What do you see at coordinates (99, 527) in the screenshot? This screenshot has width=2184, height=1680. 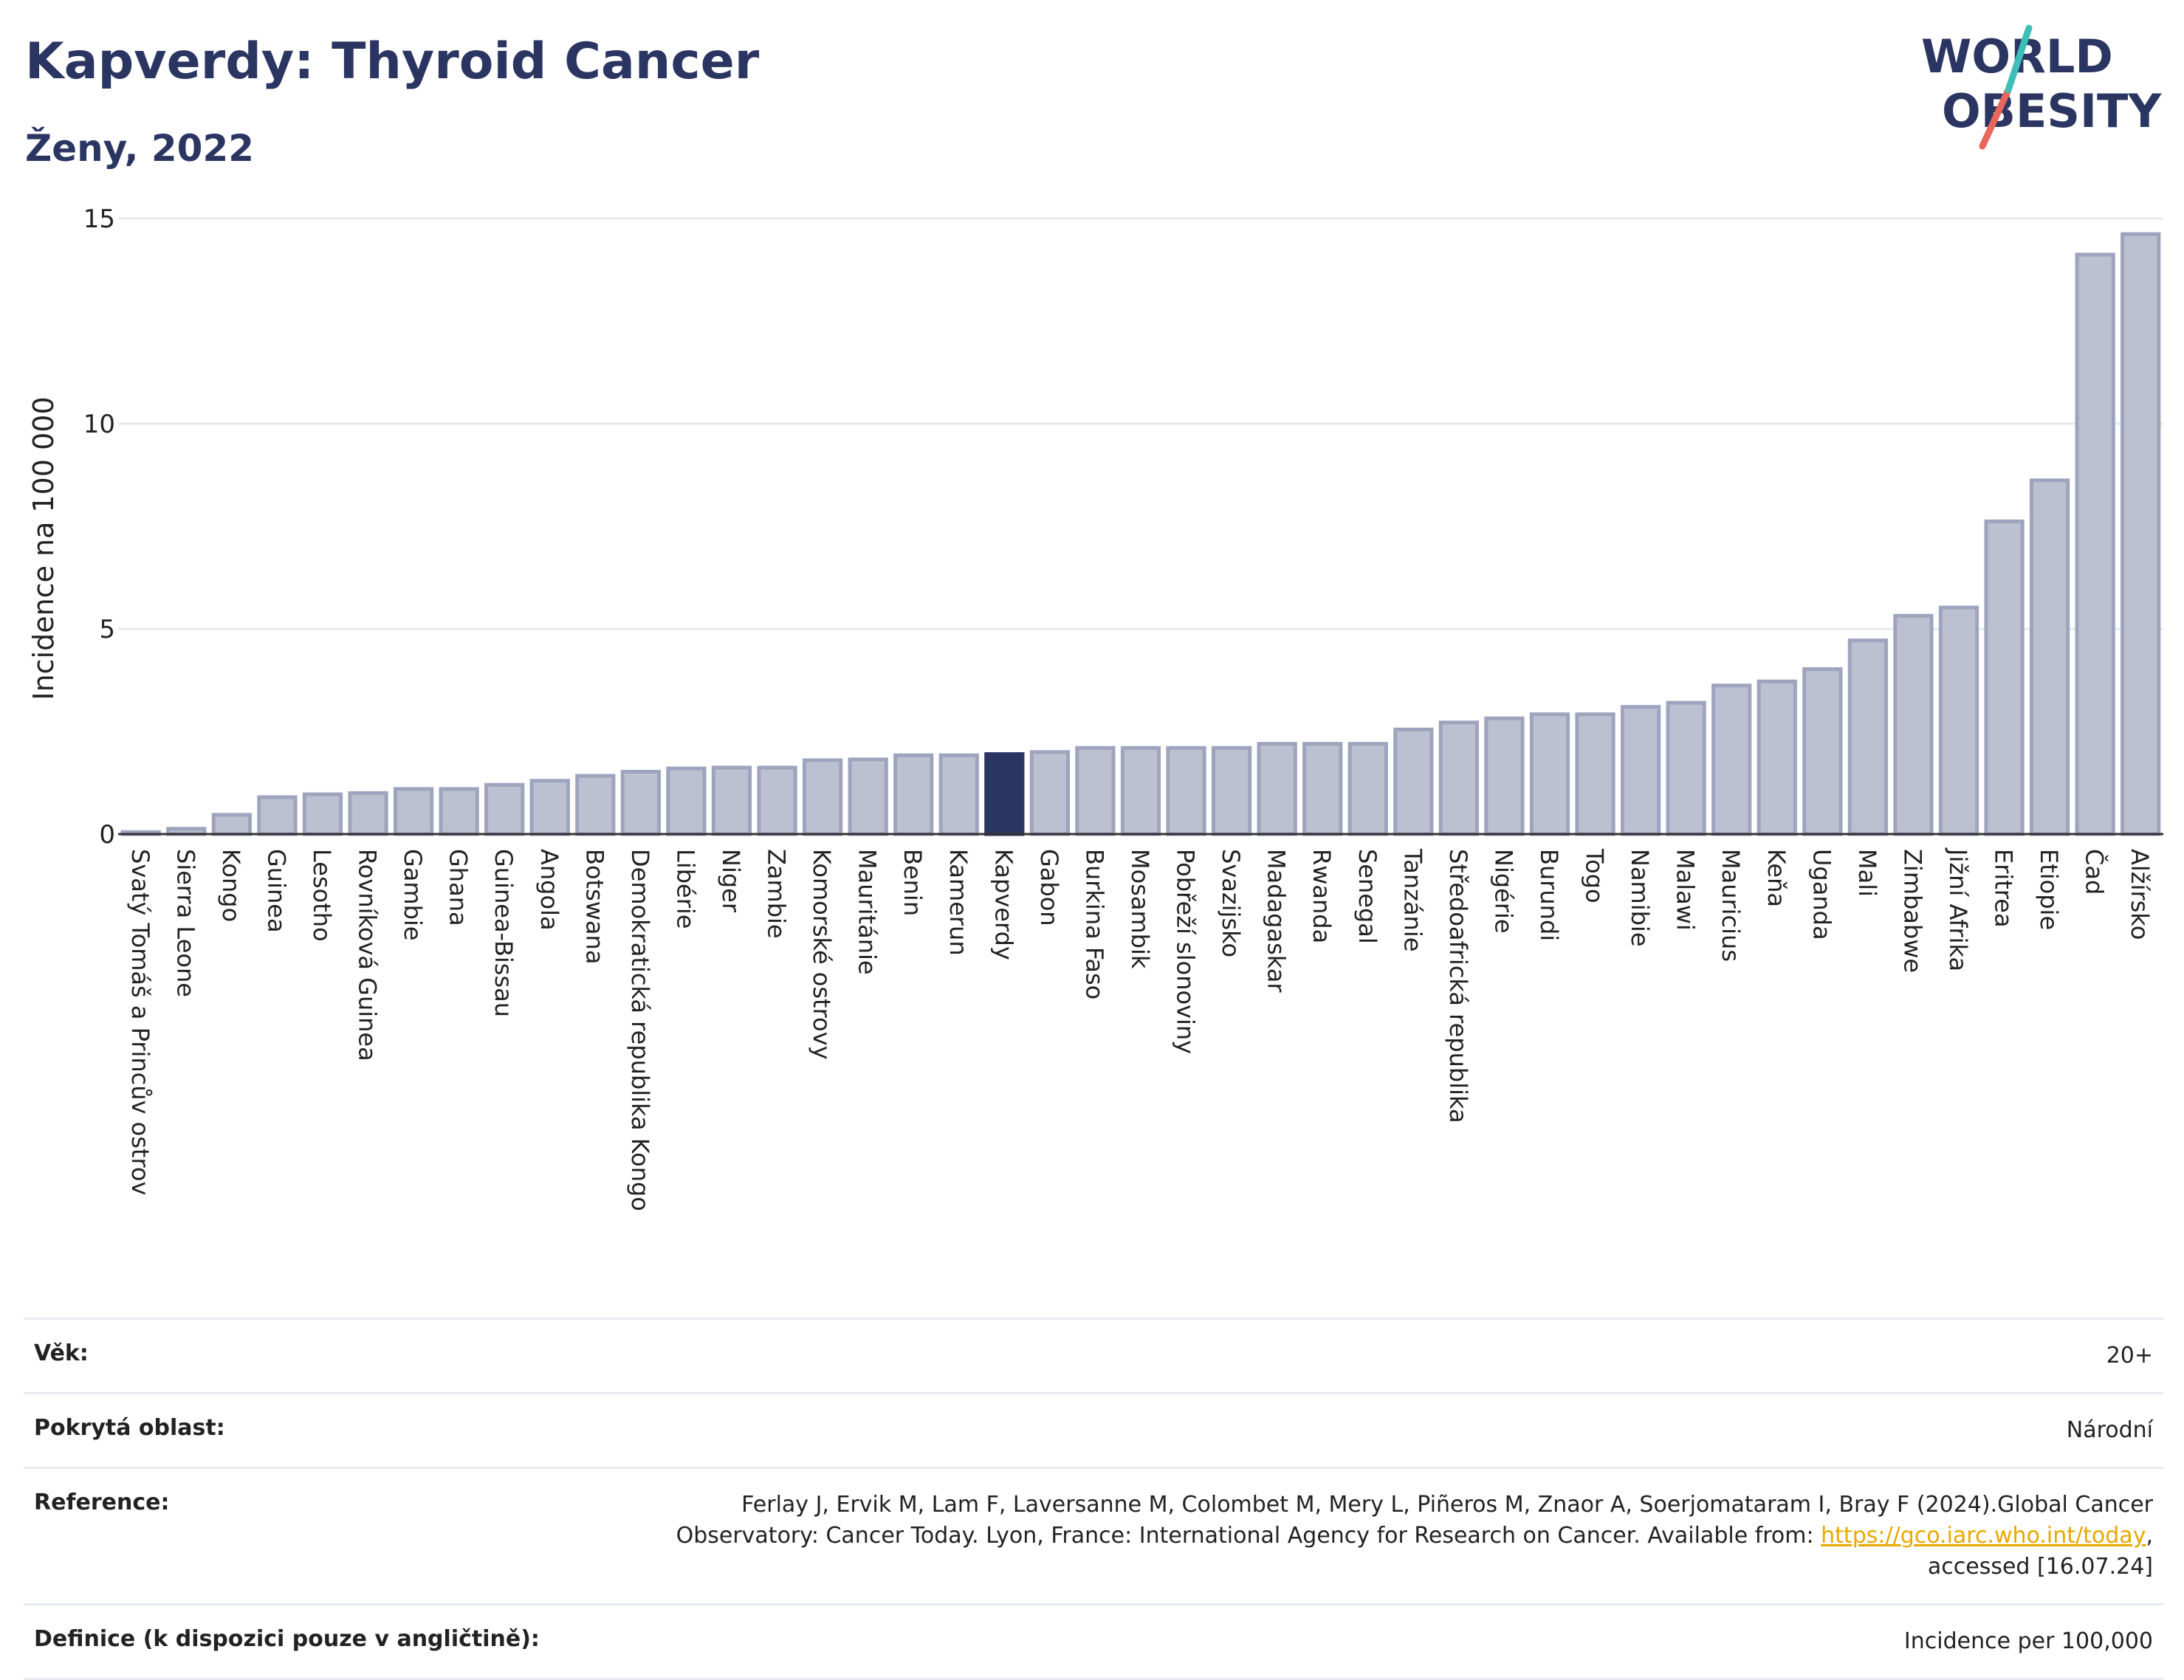 I see `y-axis-ticks: 0 5 10 15` at bounding box center [99, 527].